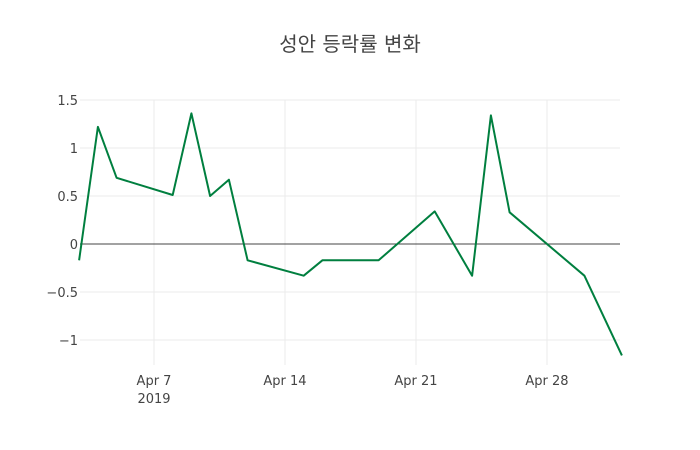 The height and width of the screenshot is (450, 700). I want to click on chart-title: 성안 등락률 변화, so click(350, 44).